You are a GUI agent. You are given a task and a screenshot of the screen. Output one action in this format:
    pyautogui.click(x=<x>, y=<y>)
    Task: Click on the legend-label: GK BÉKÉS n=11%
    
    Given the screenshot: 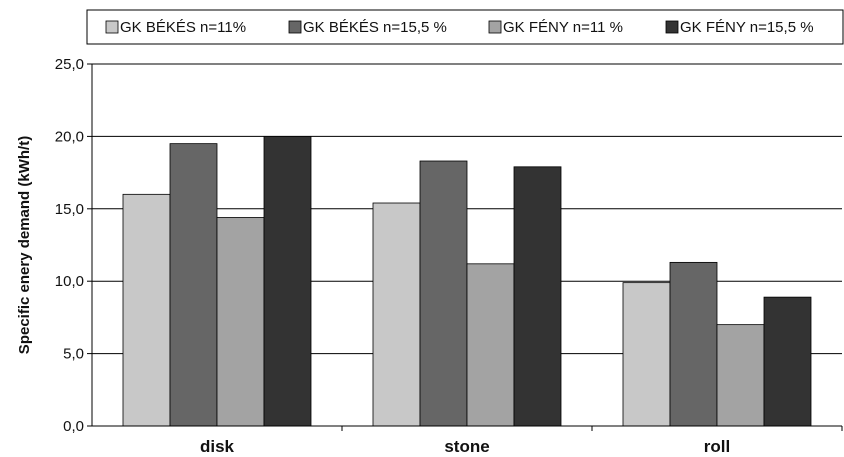 What is the action you would take?
    pyautogui.click(x=183, y=27)
    